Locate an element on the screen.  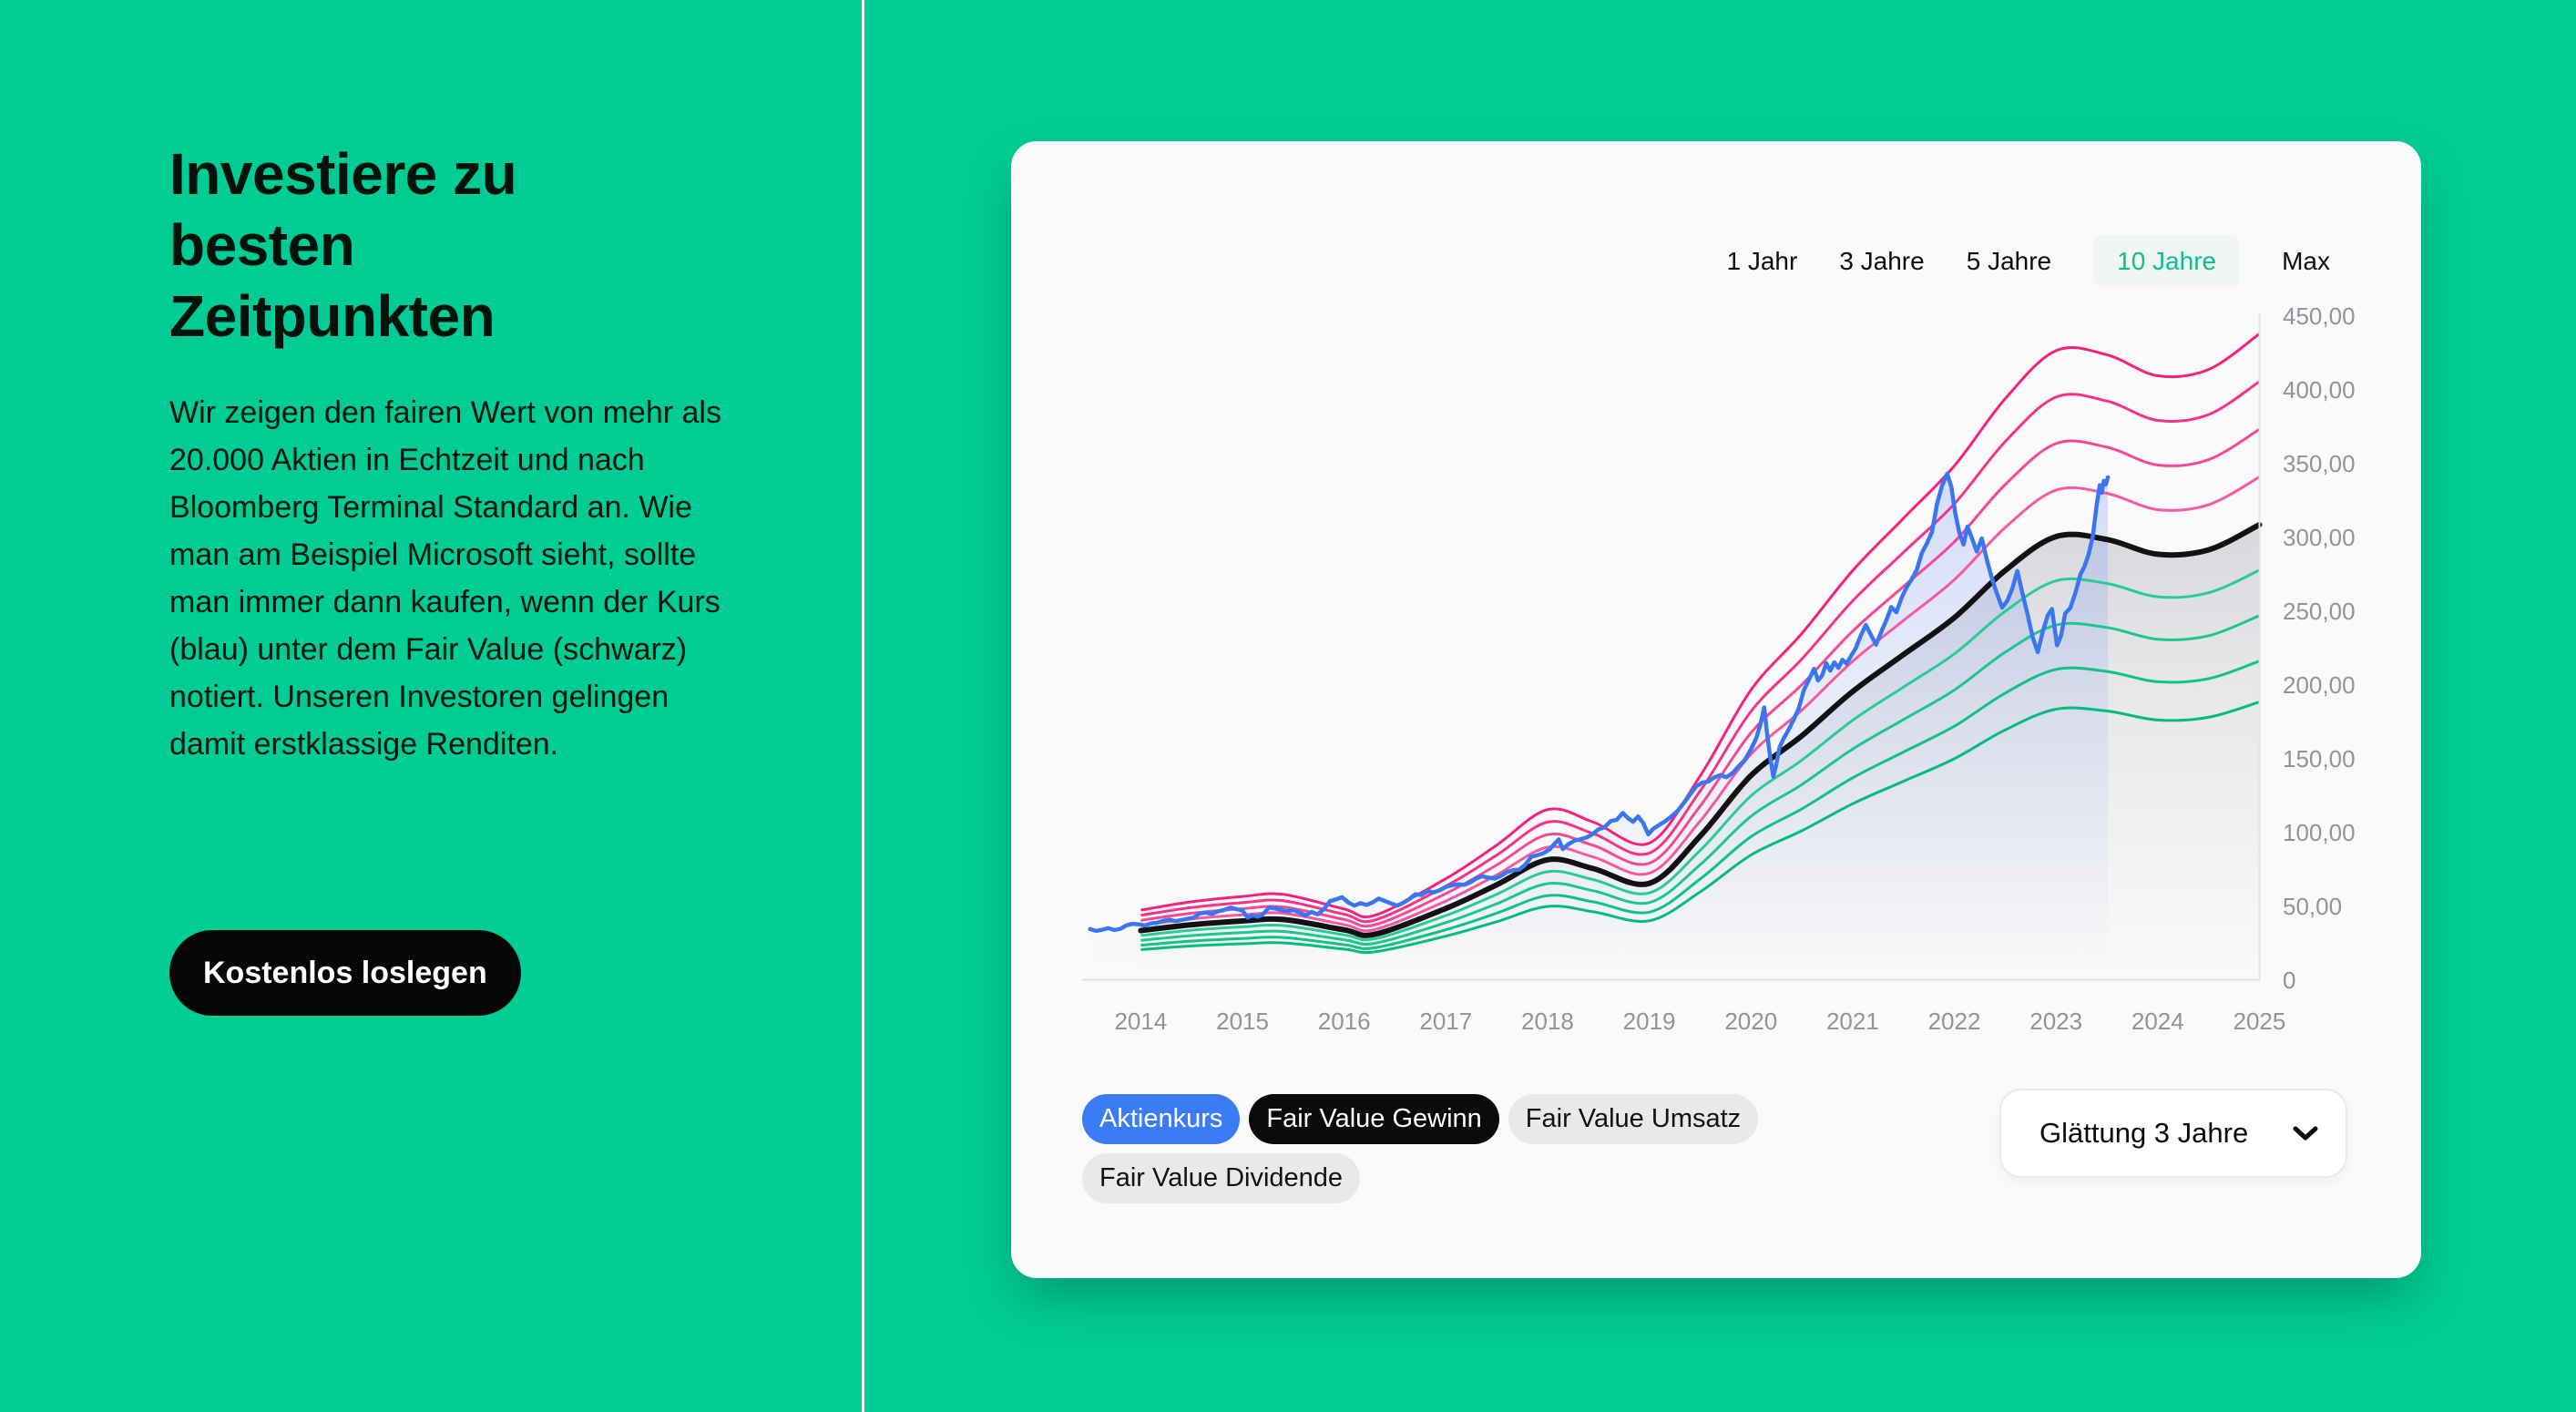
legend-pill-fair-value-dividende: Fair Value Dividende is located at coordinates (1221, 1178).